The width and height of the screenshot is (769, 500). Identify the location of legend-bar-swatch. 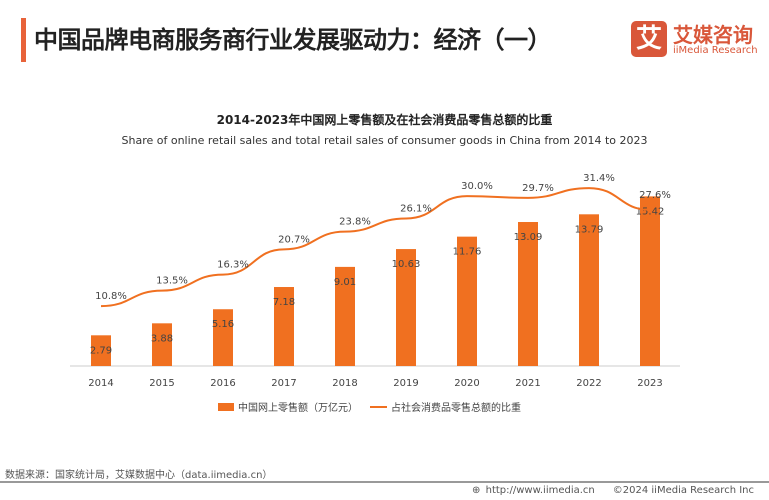
(226, 407).